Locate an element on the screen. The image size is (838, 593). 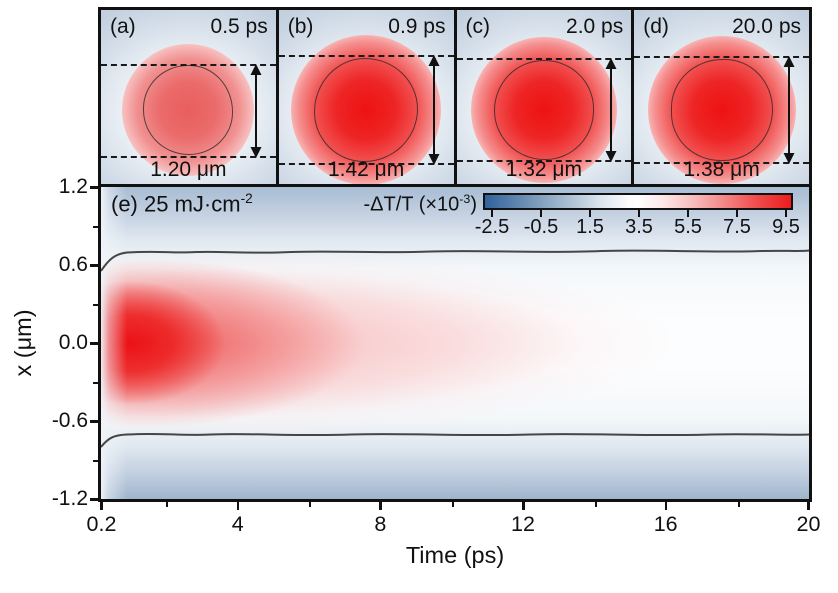
colorbar-title-text: -ΔT/T (×10 is located at coordinates (411, 204).